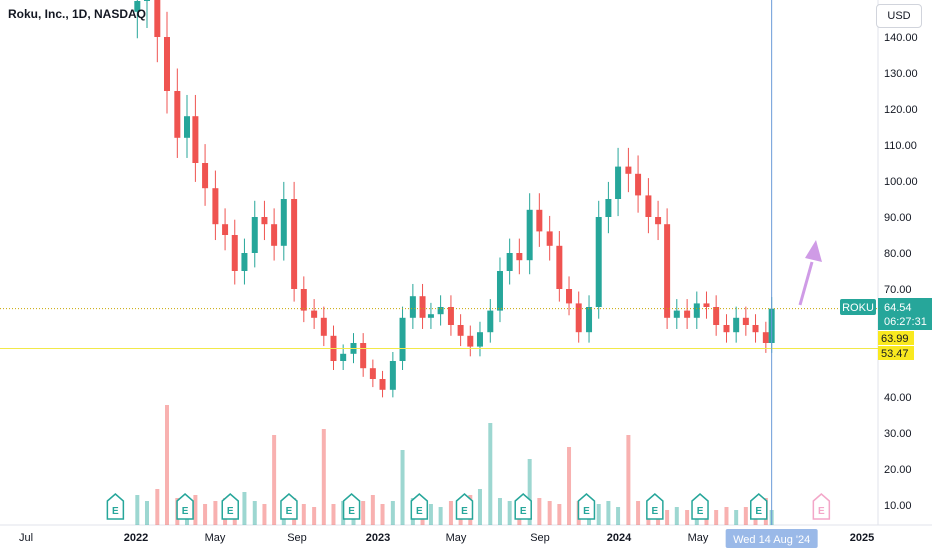 Image resolution: width=932 pixels, height=550 pixels. I want to click on price-tick-label: 140.00, so click(901, 38).